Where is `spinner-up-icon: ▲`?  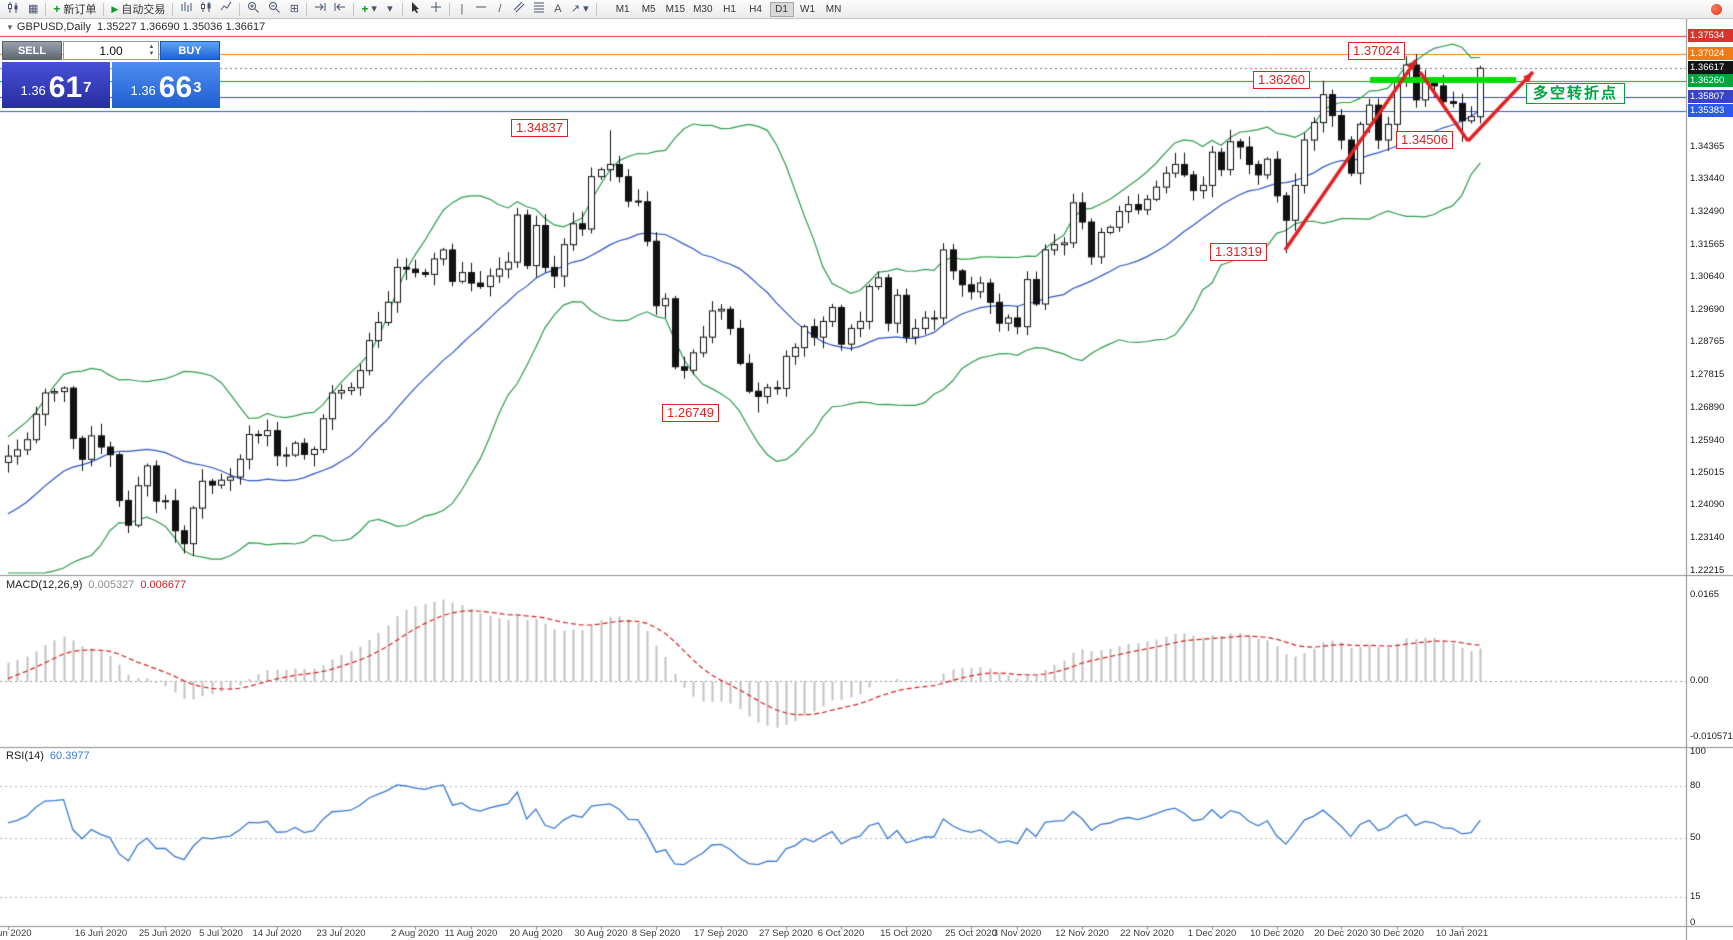 spinner-up-icon: ▲ is located at coordinates (151, 46).